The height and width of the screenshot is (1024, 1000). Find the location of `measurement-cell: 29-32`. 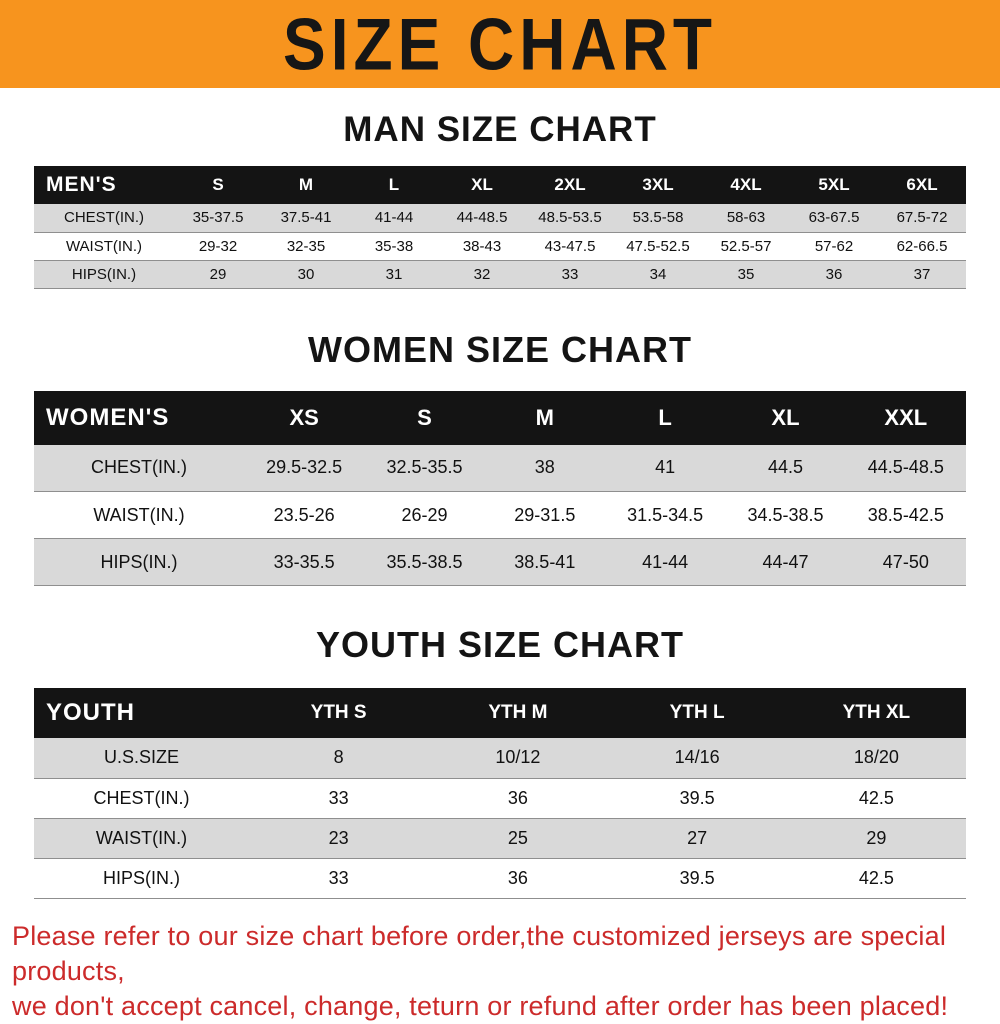

measurement-cell: 29-32 is located at coordinates (218, 246).